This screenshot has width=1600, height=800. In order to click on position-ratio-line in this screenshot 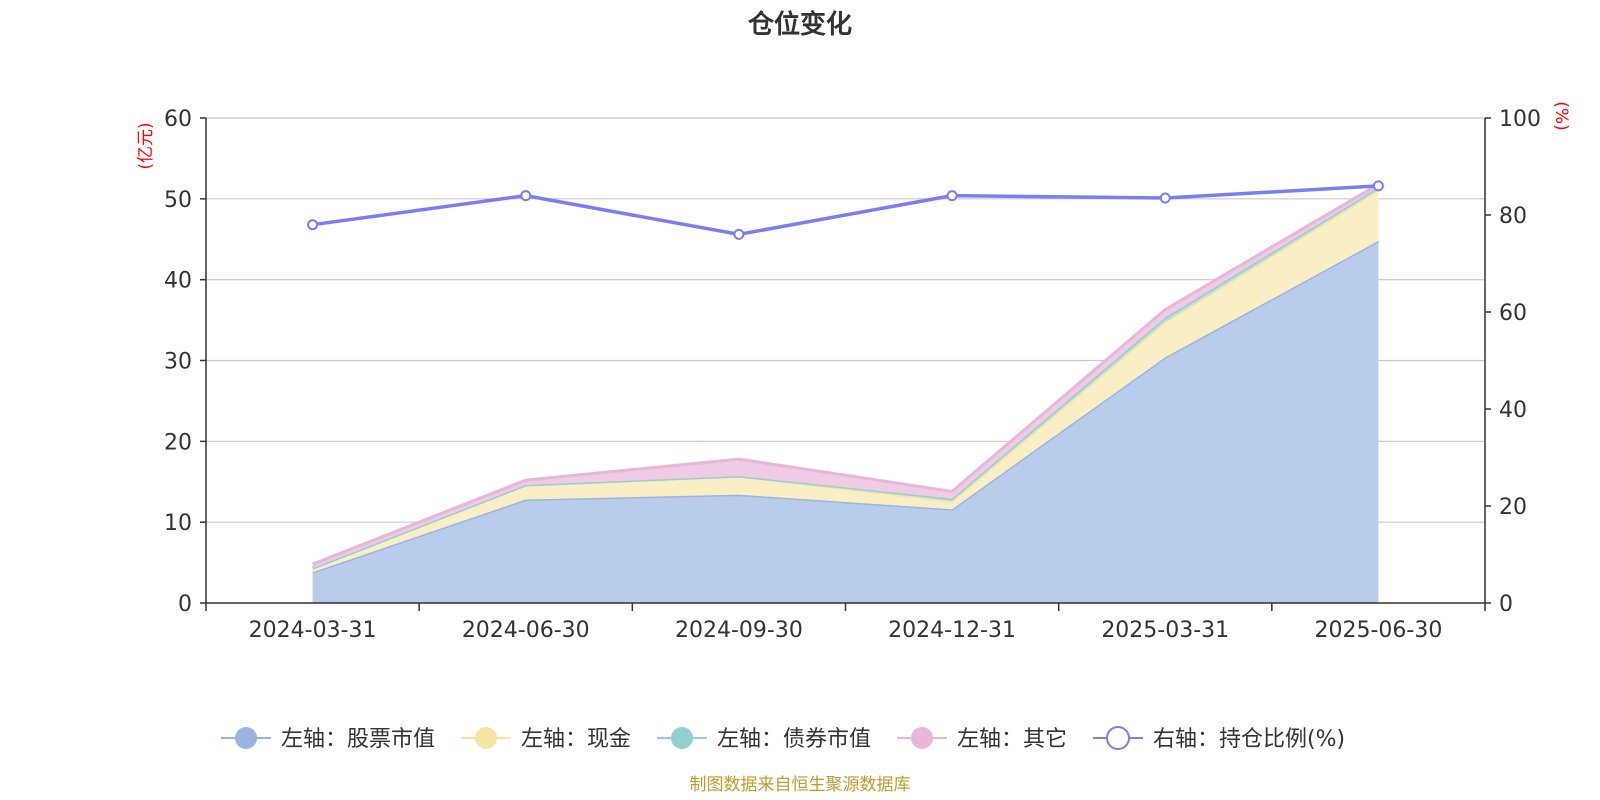, I will do `click(845, 210)`.